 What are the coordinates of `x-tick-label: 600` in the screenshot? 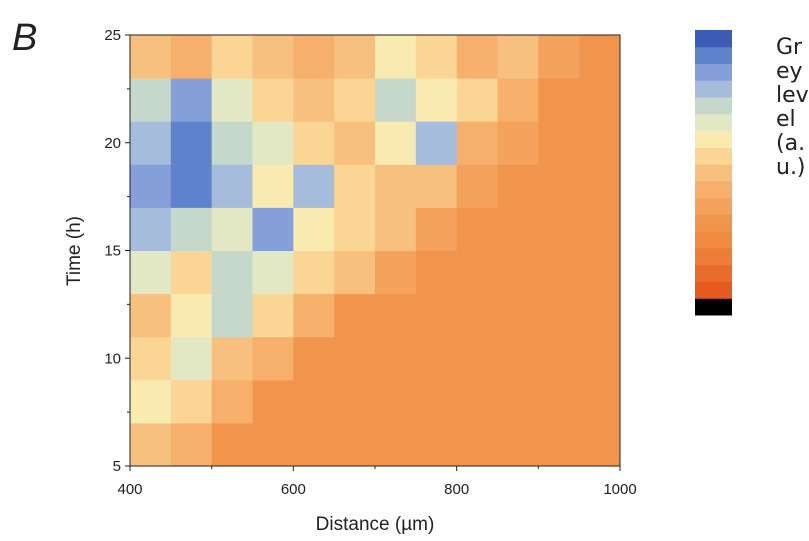 It's located at (293, 489).